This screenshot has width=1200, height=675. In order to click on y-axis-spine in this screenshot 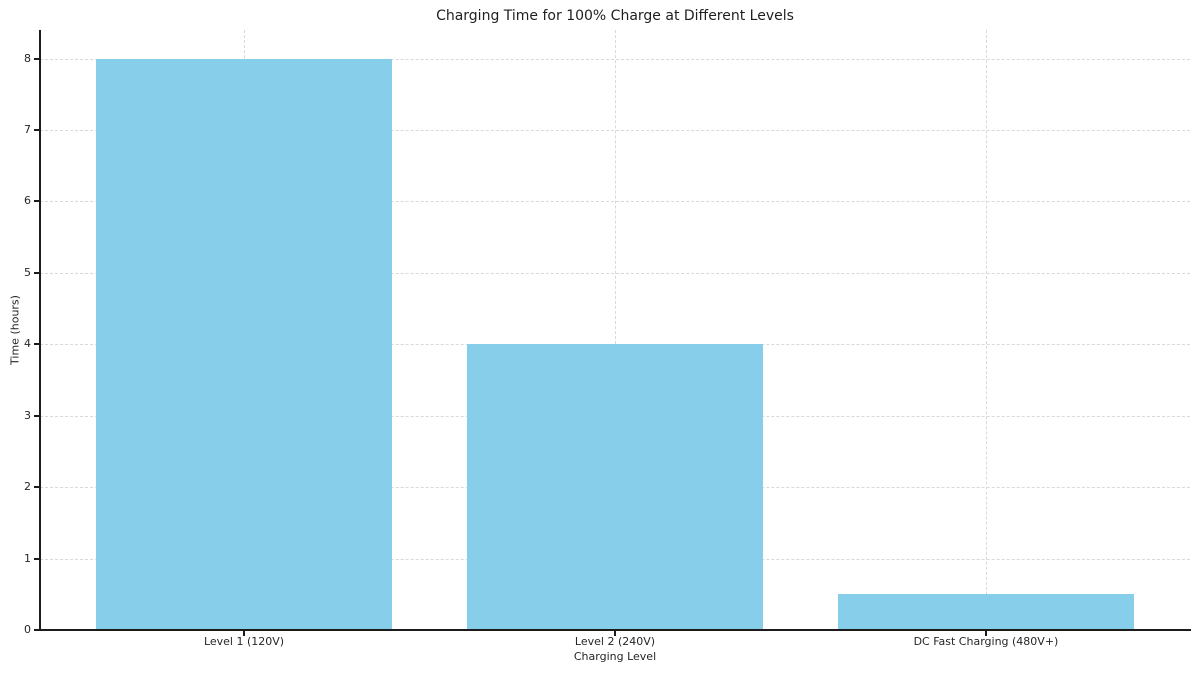, I will do `click(40, 330)`.